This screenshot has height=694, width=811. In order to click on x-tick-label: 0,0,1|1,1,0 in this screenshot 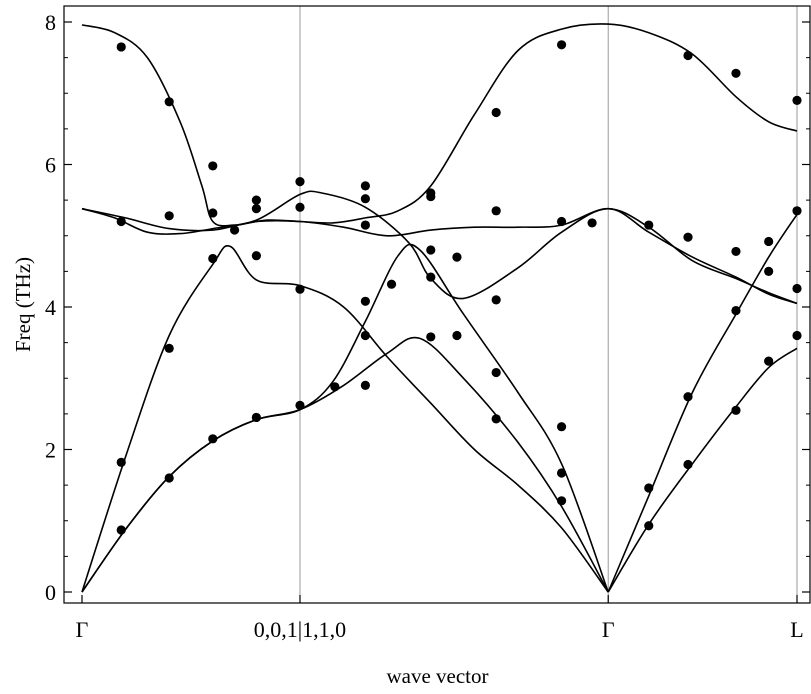, I will do `click(300, 629)`.